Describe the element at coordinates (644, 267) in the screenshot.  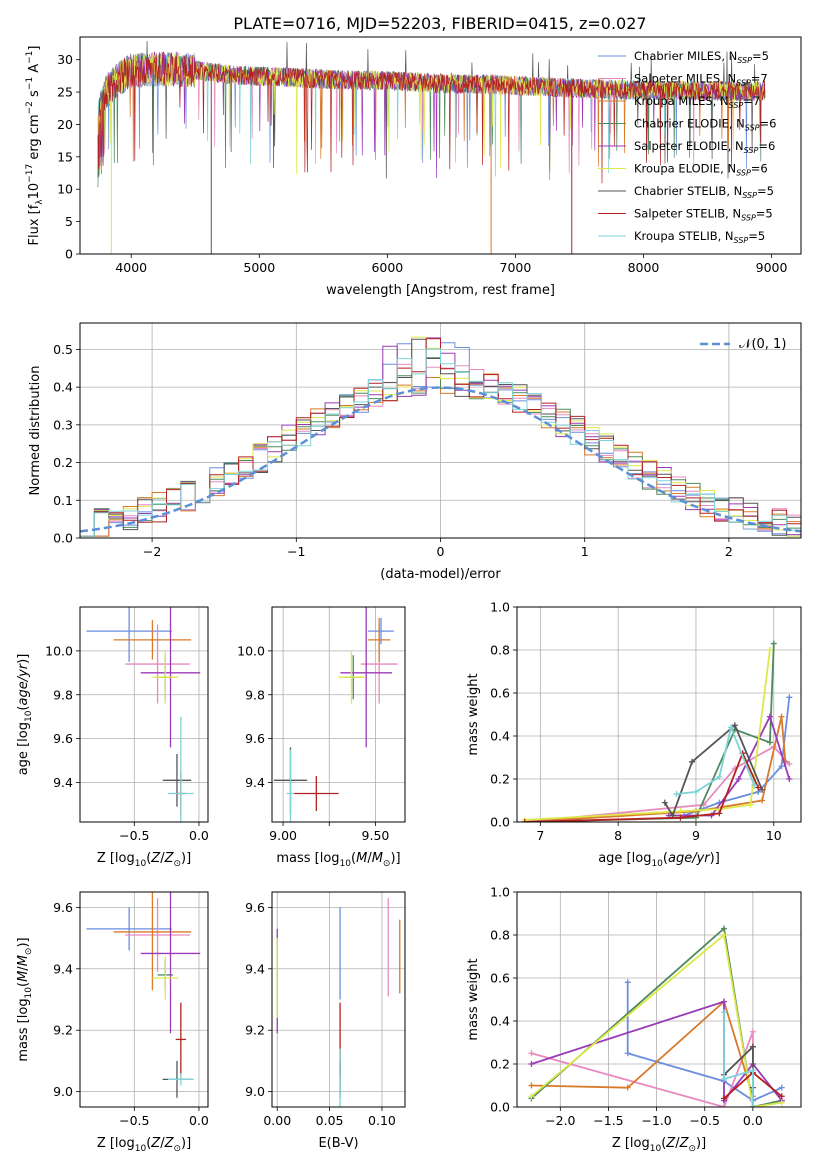
I see `x-tick-label: 8000` at that location.